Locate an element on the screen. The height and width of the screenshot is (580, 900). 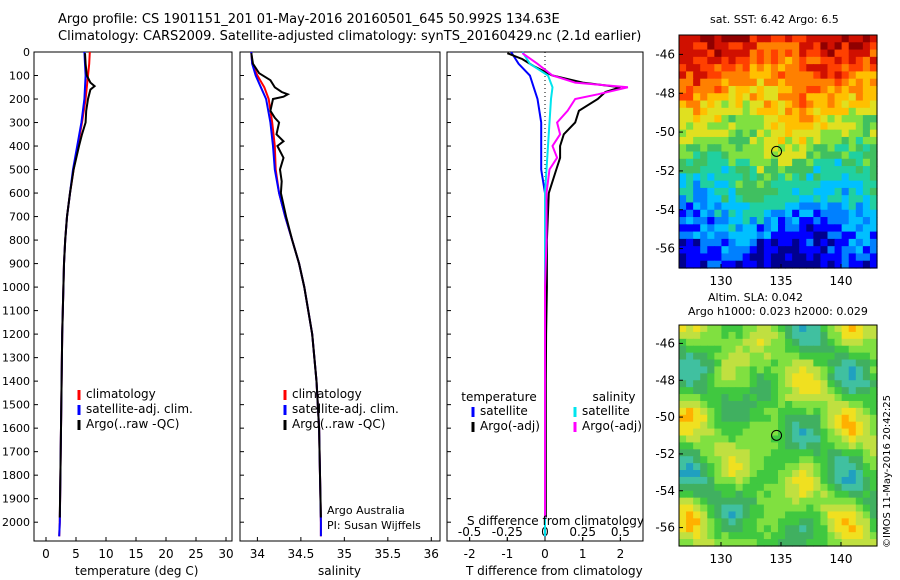
credit-label: ©IMOS 11-May-2016 20:42:25 is located at coordinates (887, 471).